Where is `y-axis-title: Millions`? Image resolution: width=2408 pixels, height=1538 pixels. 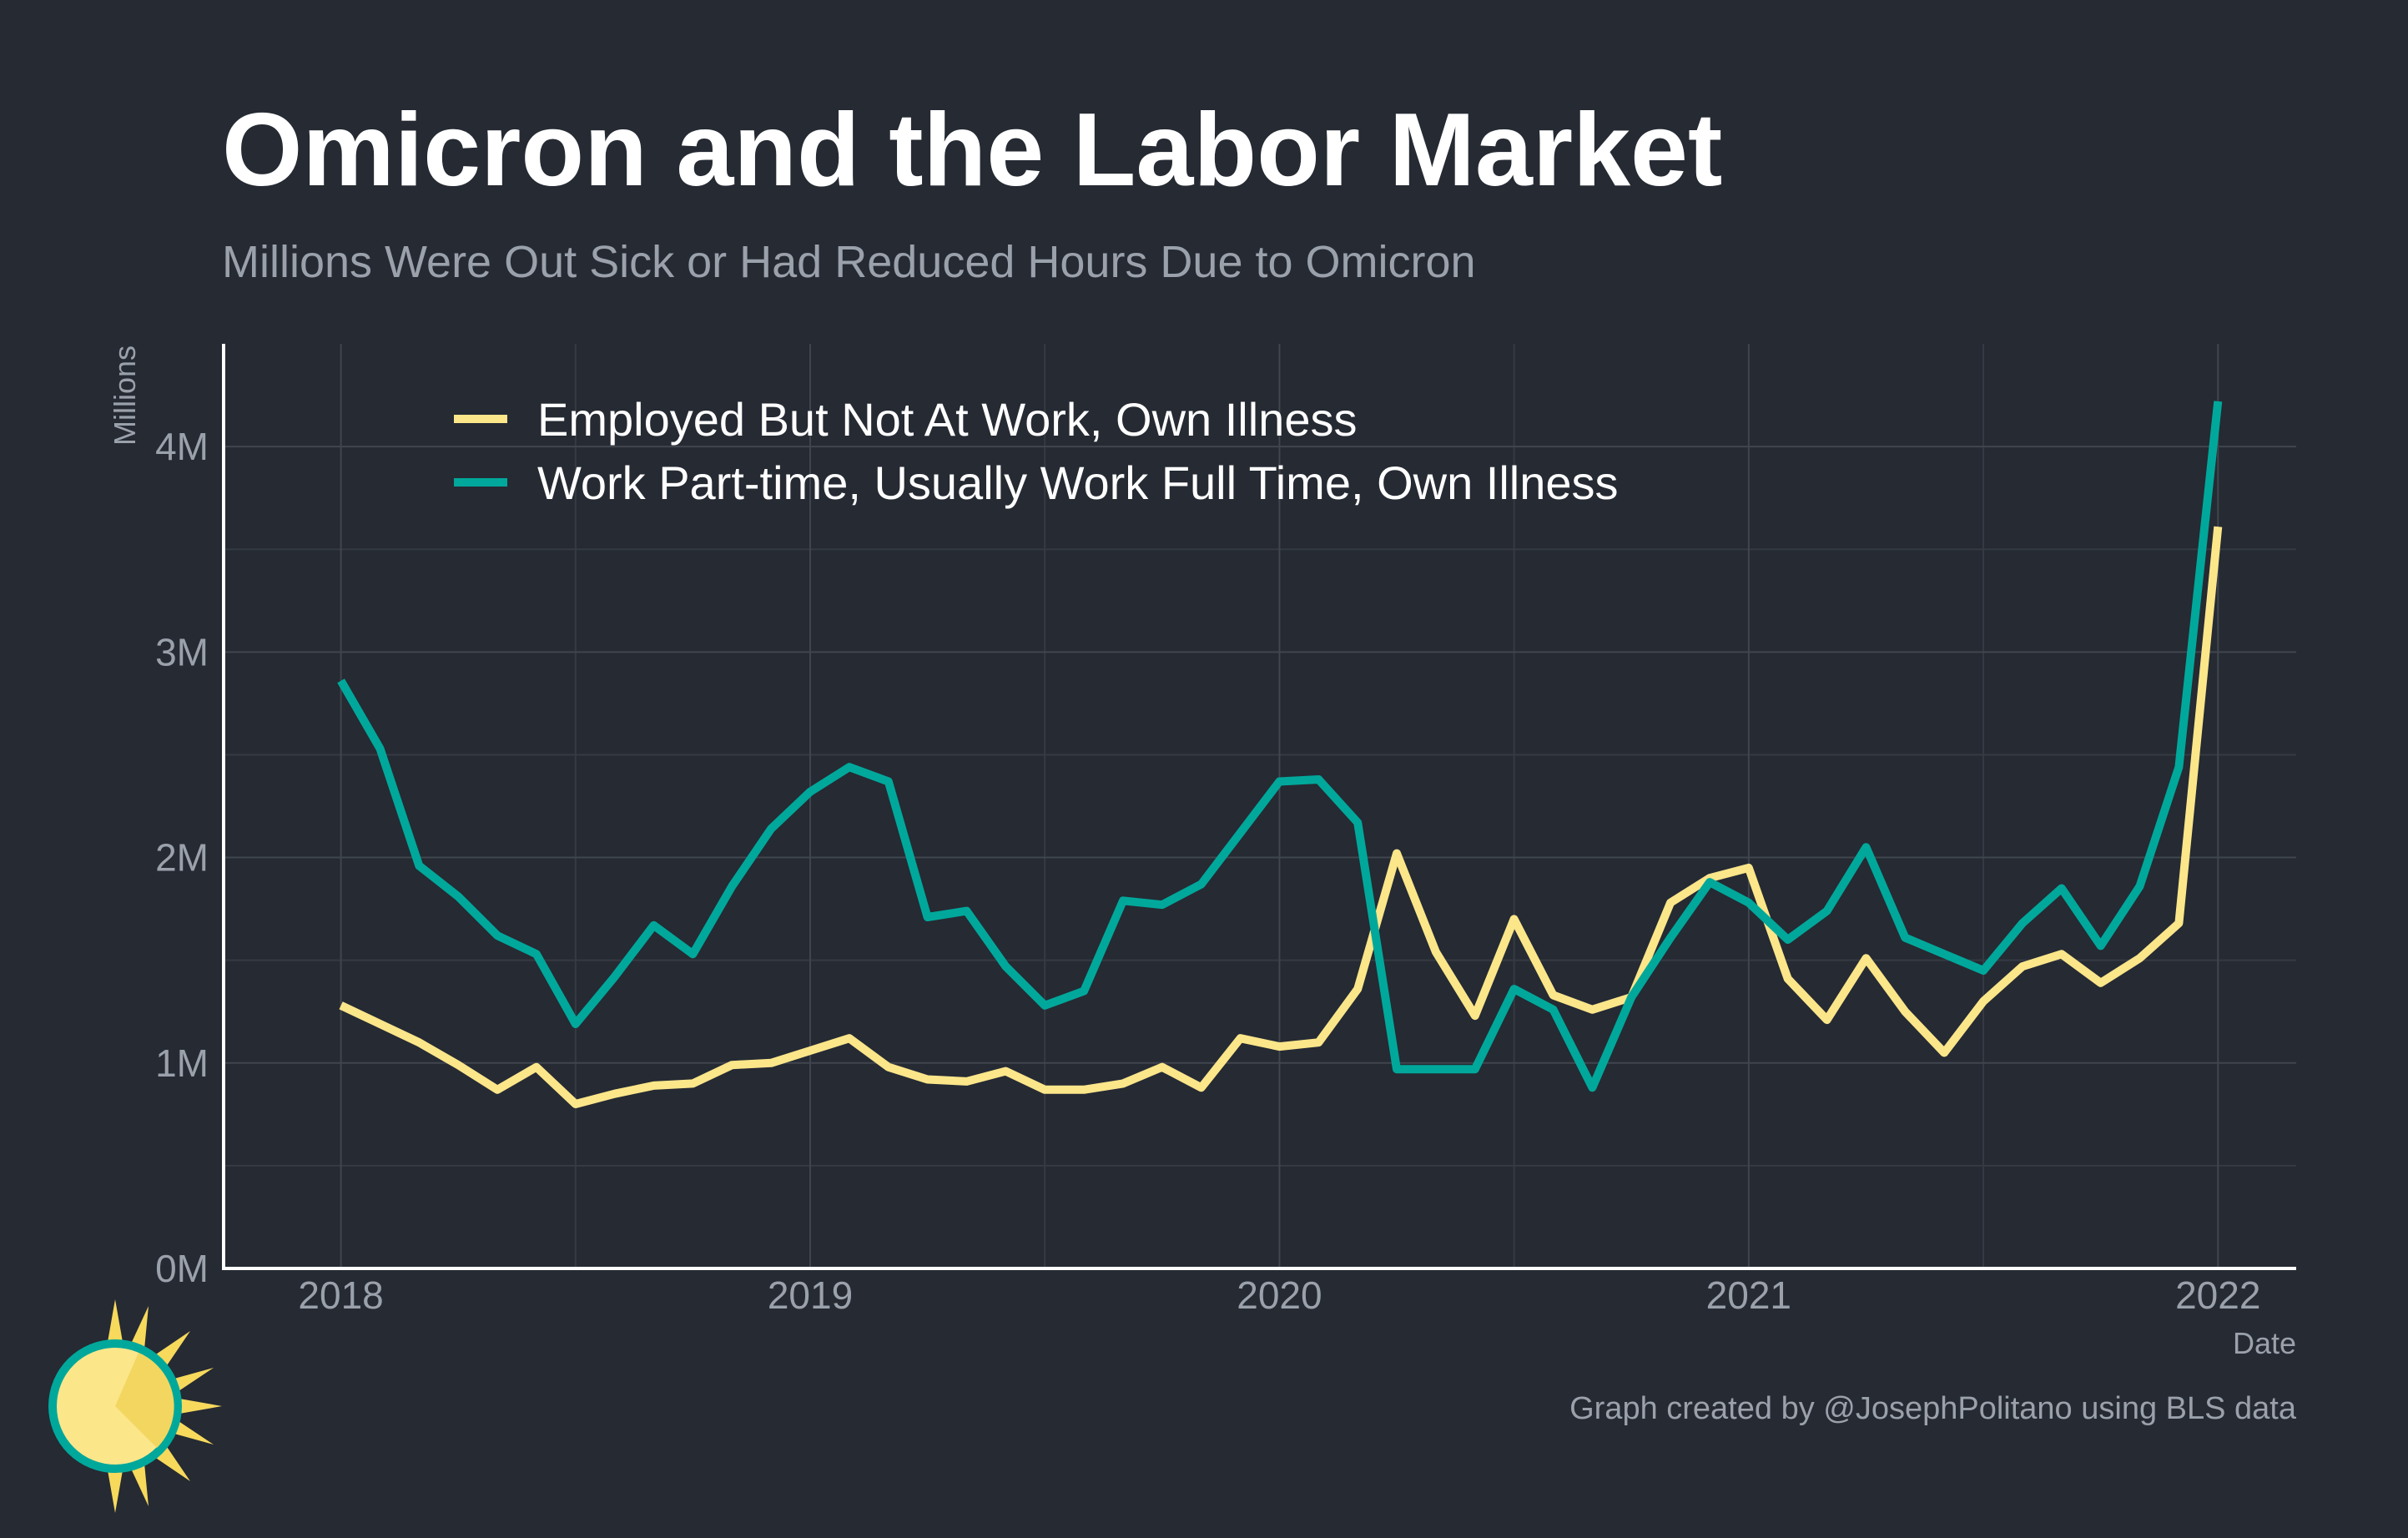
y-axis-title: Millions is located at coordinates (125, 395).